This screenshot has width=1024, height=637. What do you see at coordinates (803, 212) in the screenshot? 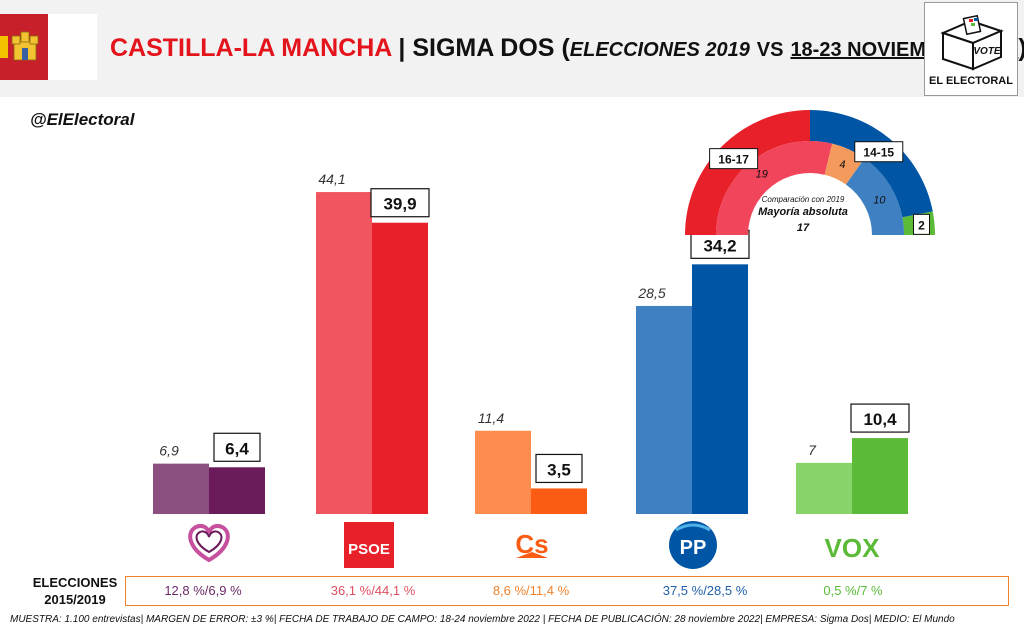
I see `hemicycle-majority-label: Mayoría absoluta` at bounding box center [803, 212].